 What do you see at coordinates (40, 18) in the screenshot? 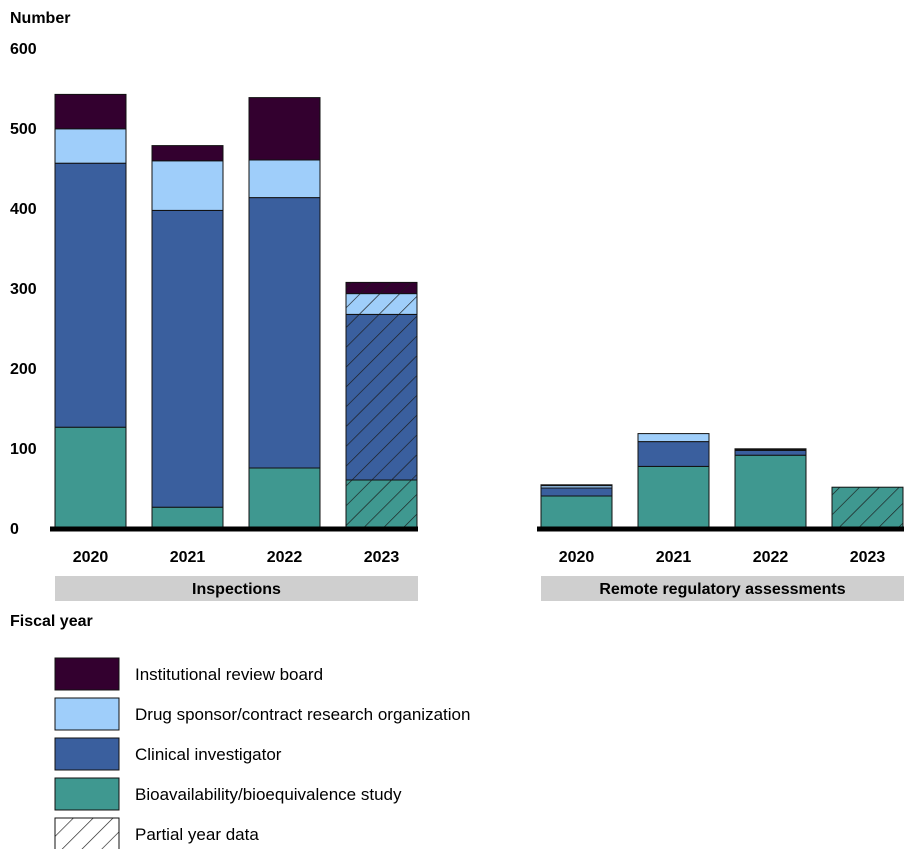
I see `y-axis-title: Number` at bounding box center [40, 18].